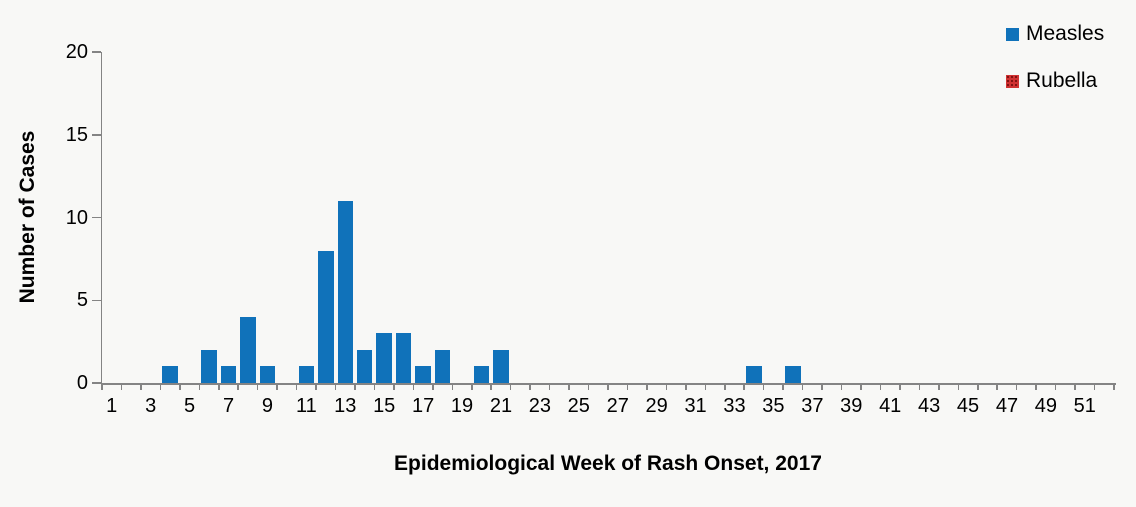 Image resolution: width=1136 pixels, height=507 pixels. What do you see at coordinates (968, 406) in the screenshot?
I see `x-tick-label: 45` at bounding box center [968, 406].